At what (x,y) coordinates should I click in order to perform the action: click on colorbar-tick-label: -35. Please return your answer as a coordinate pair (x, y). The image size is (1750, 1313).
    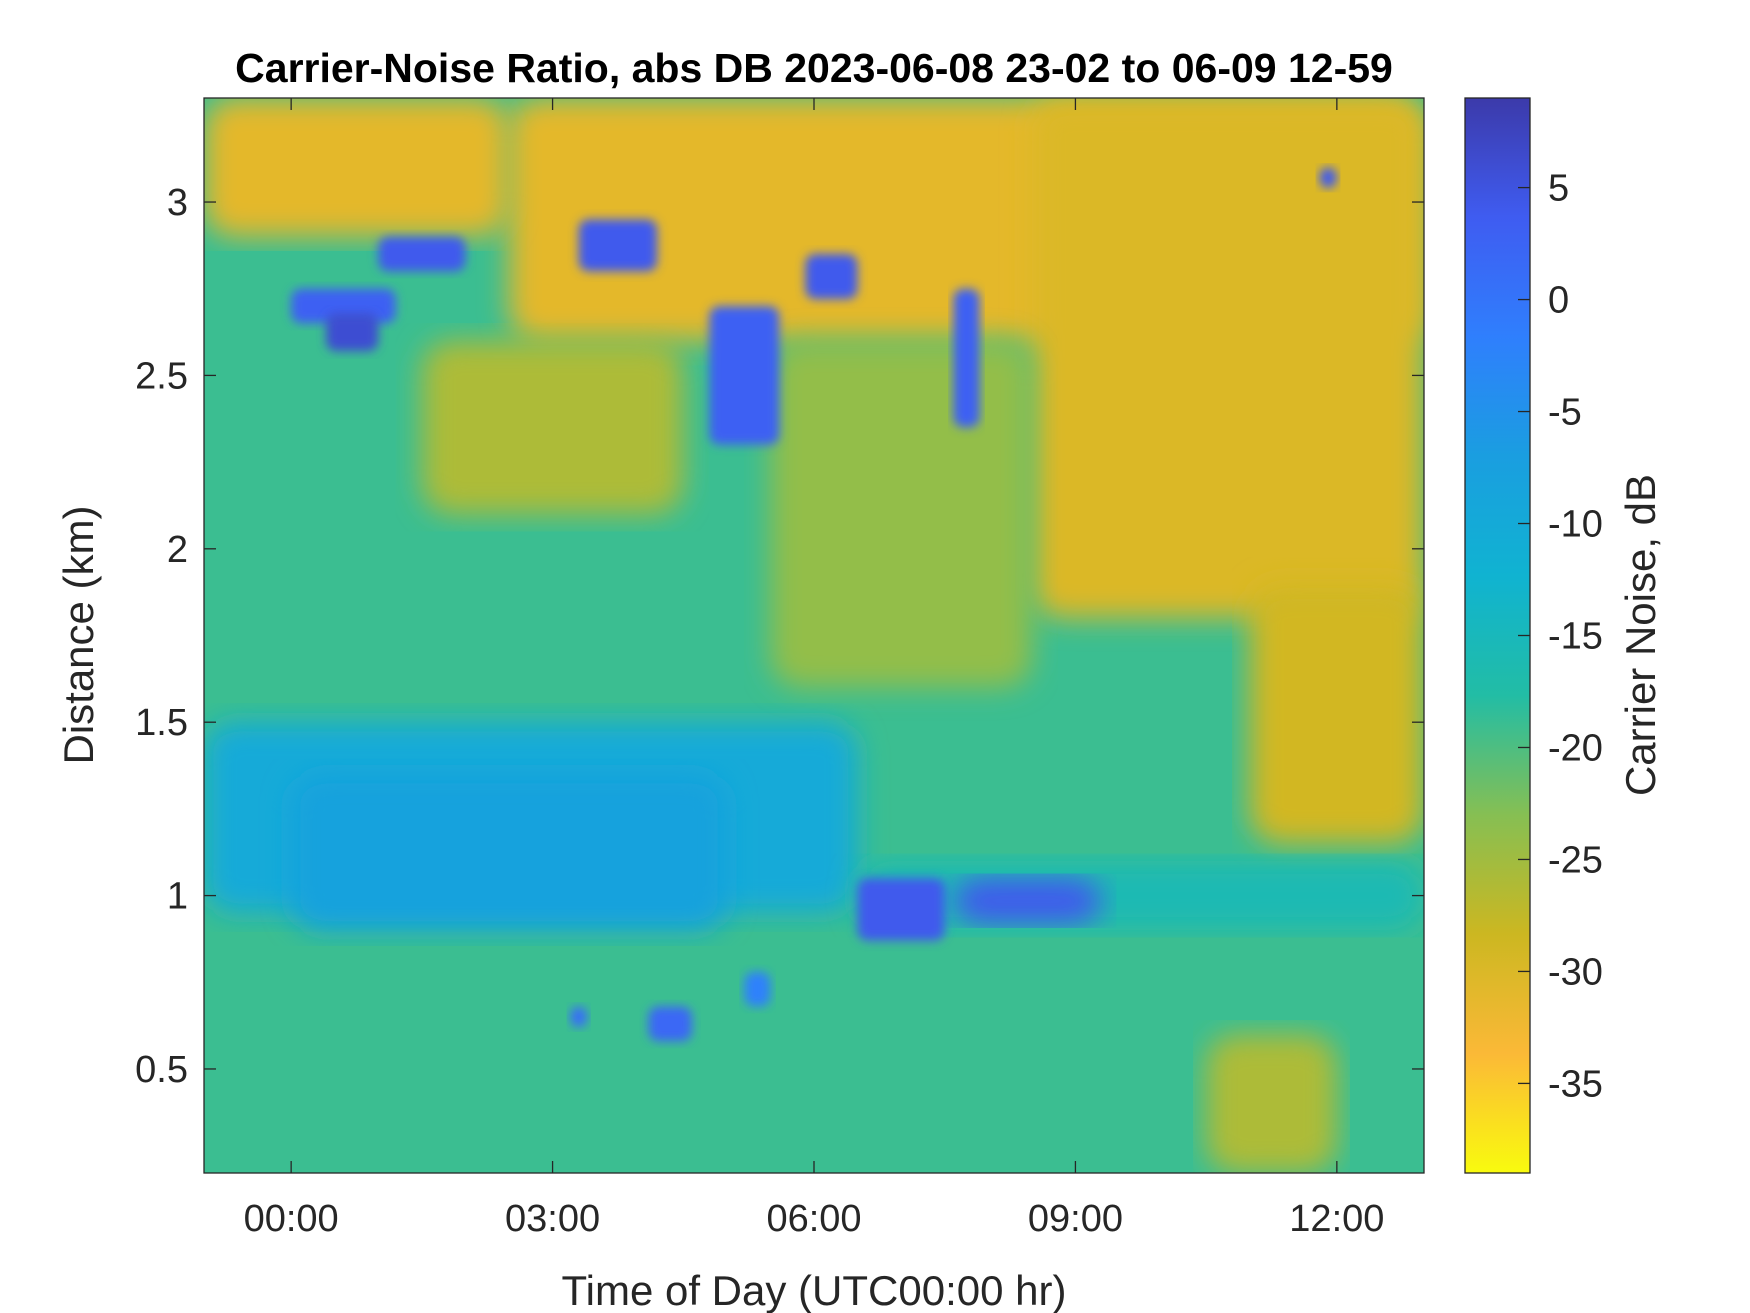
    Looking at the image, I should click on (1575, 1084).